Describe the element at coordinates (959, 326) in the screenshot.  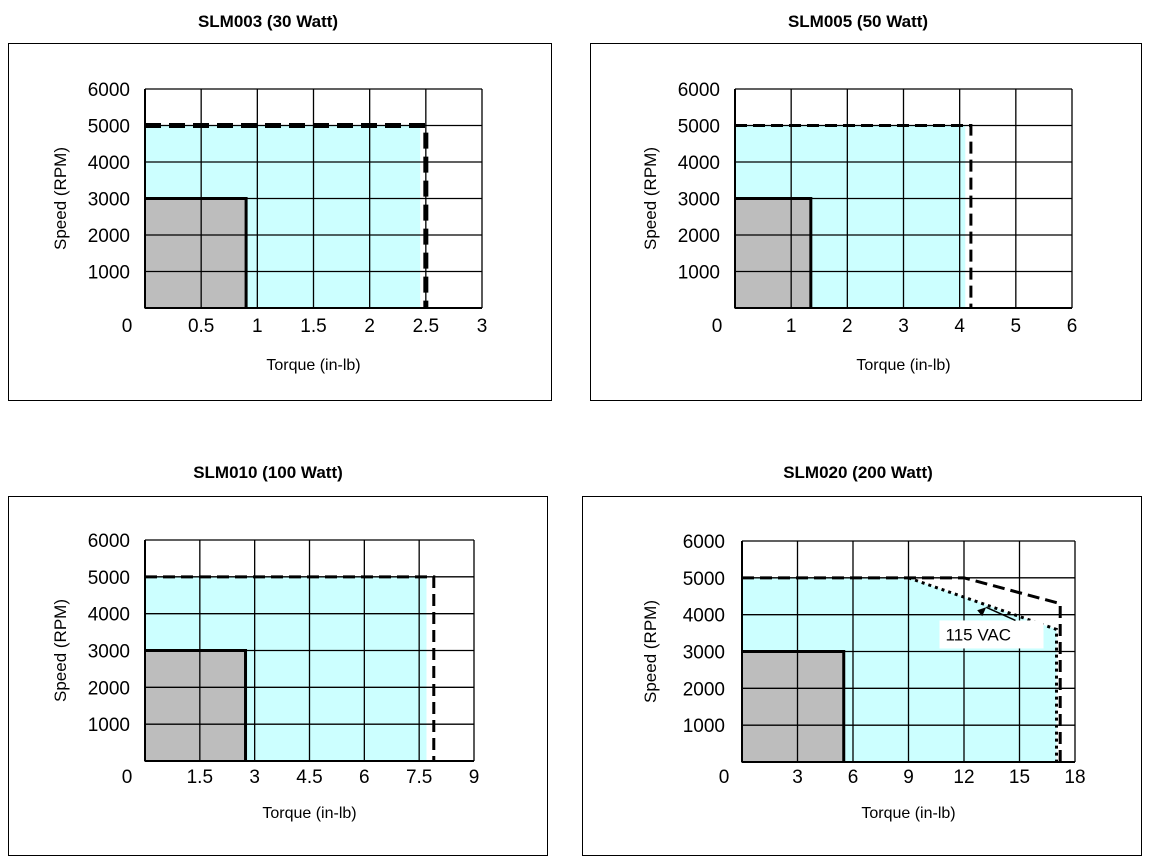
I see `x-tick-label: 4` at that location.